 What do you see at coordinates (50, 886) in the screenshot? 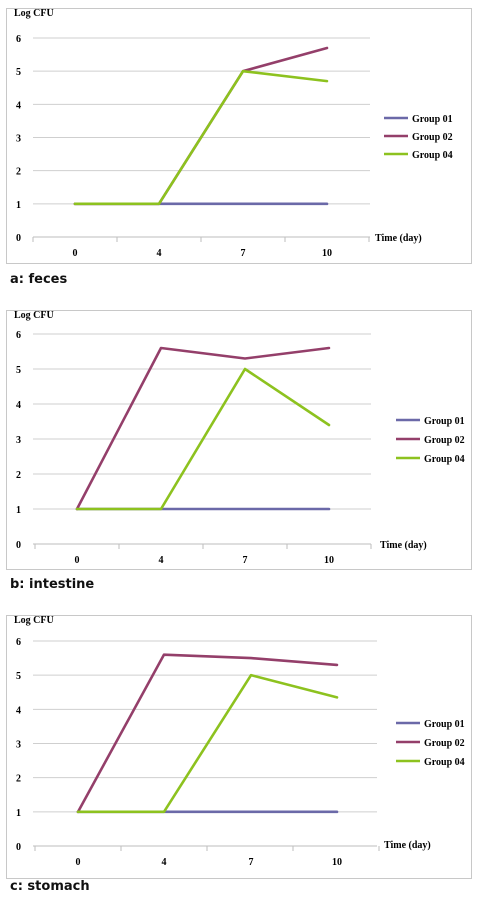
I see `chart-caption: c: stomach` at bounding box center [50, 886].